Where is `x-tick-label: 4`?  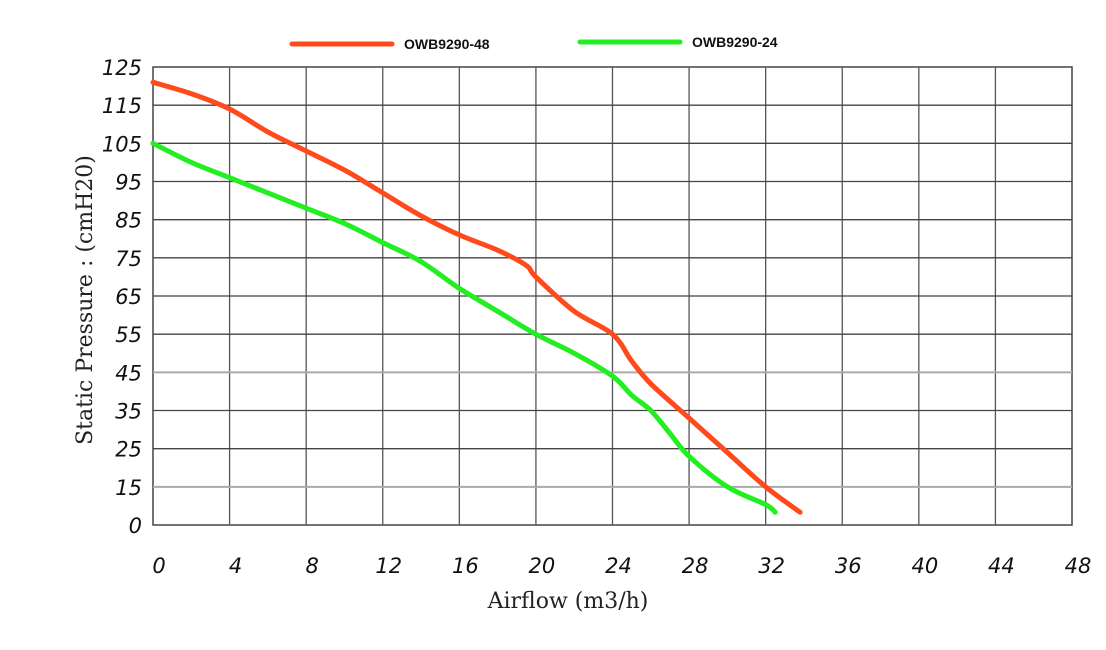
x-tick-label: 4 is located at coordinates (235, 566).